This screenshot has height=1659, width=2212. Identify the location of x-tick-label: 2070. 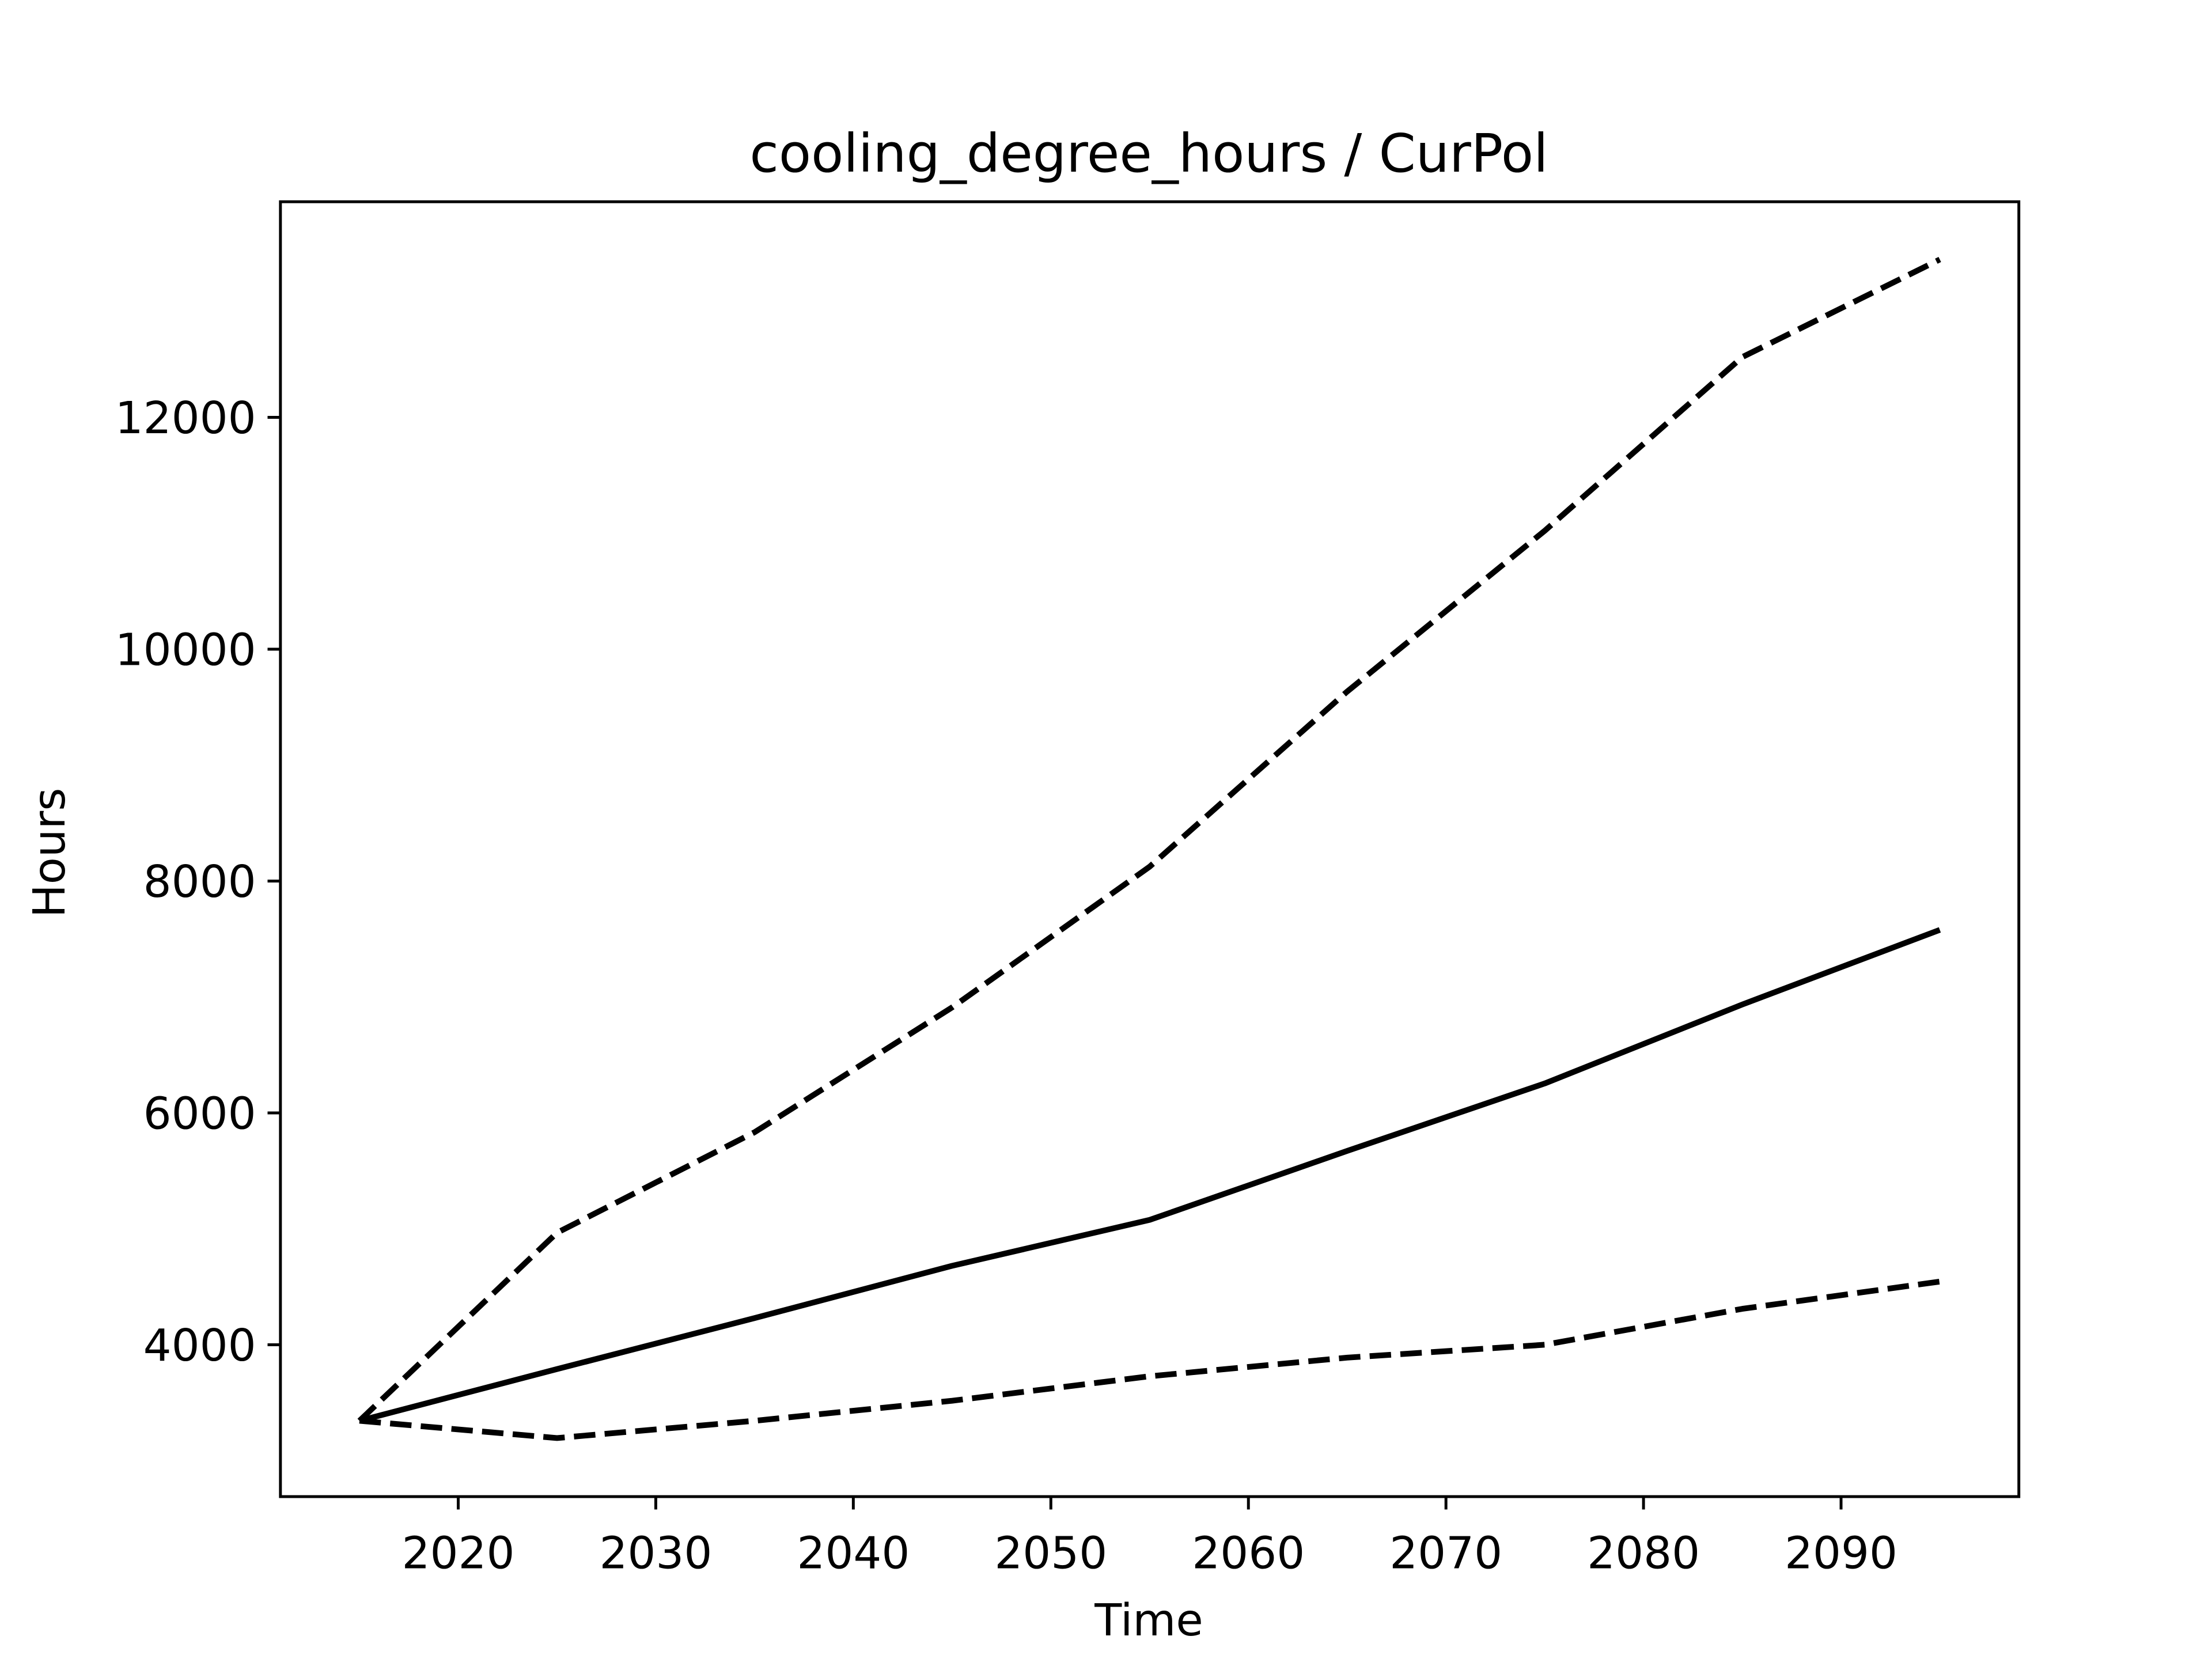
(1445, 1553).